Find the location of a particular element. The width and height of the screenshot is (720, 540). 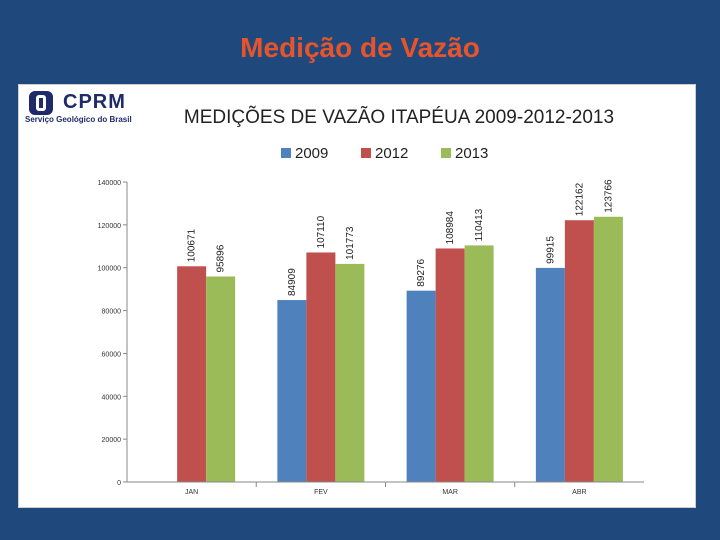

slide-title: Medição de Vazão is located at coordinates (360, 47).